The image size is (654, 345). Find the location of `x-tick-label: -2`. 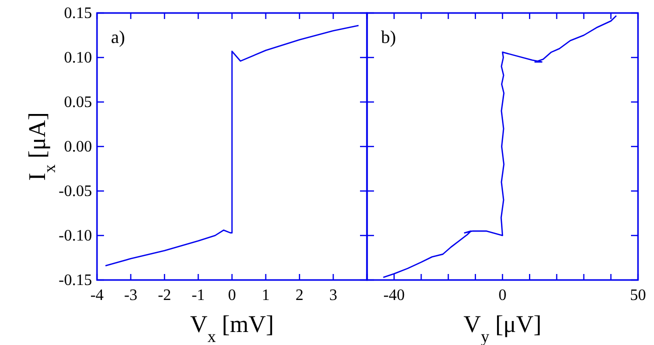

x-tick-label: -2 is located at coordinates (165, 295).